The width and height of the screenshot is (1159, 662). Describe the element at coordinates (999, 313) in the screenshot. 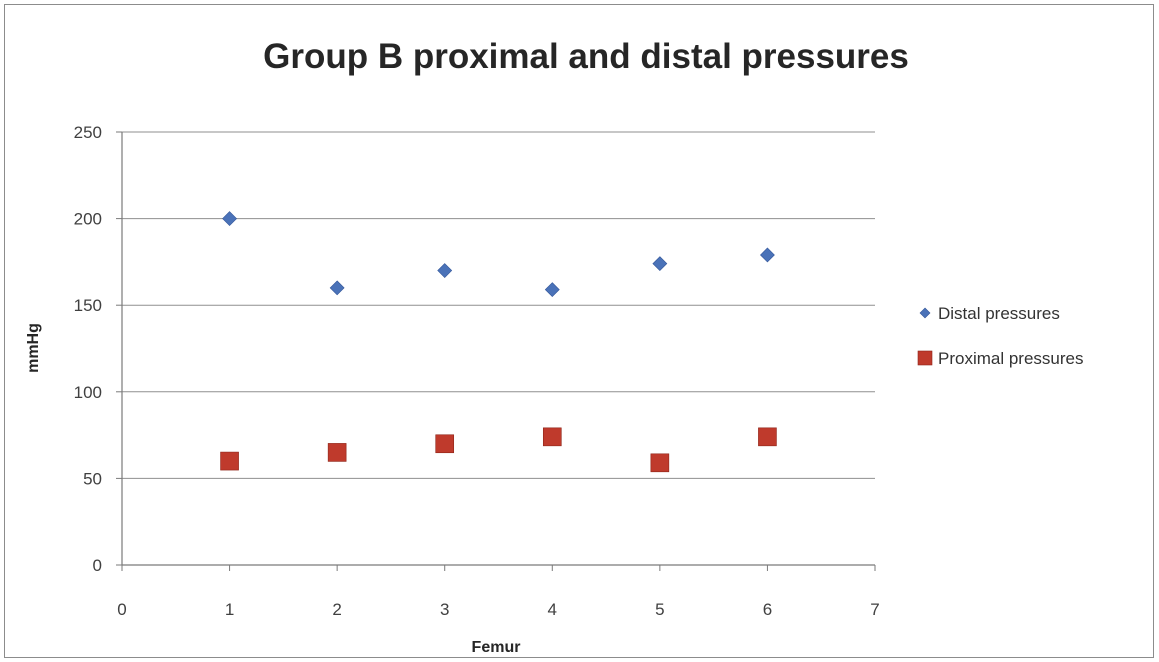

I see `legend-label: Distal pressures` at that location.